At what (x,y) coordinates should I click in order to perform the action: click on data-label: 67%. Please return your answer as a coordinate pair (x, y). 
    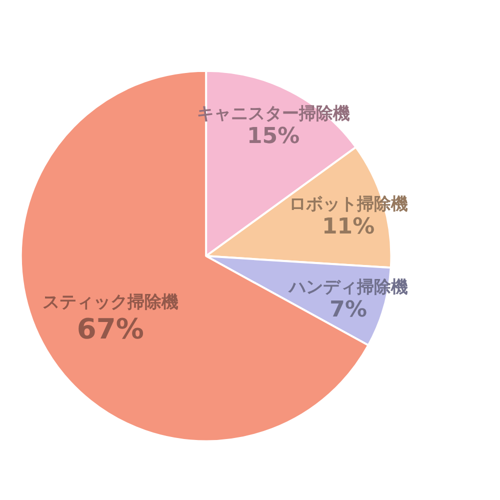
    Looking at the image, I should click on (110, 329).